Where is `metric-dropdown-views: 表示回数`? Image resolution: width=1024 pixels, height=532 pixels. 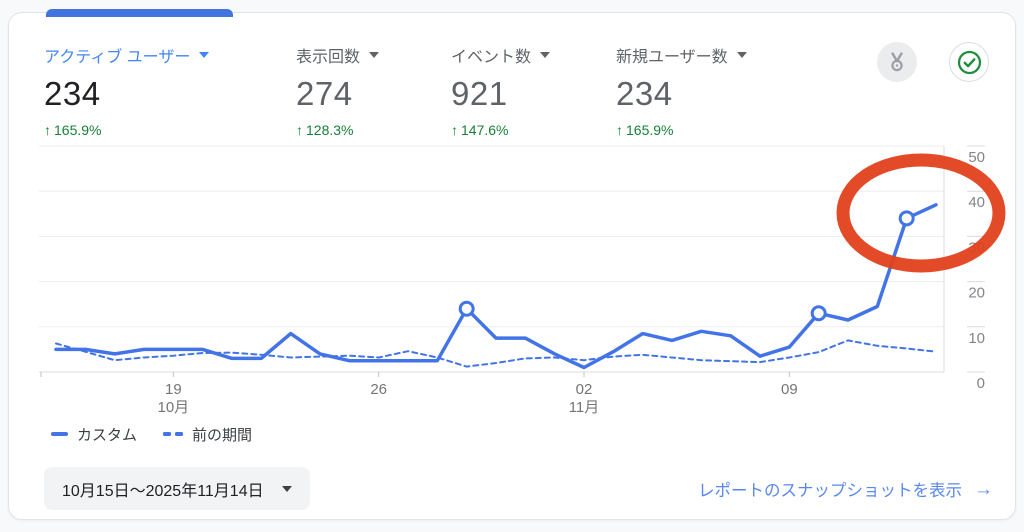 metric-dropdown-views: 表示回数 is located at coordinates (338, 55).